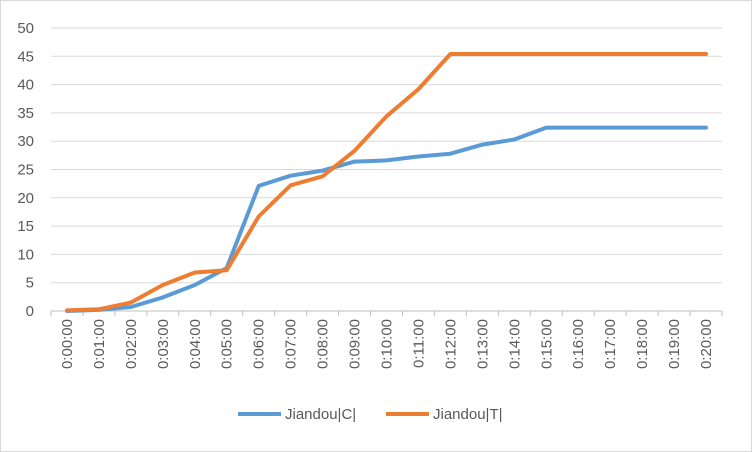 The image size is (752, 452). What do you see at coordinates (355, 344) in the screenshot?
I see `x-tick-label: 0:09:00` at bounding box center [355, 344].